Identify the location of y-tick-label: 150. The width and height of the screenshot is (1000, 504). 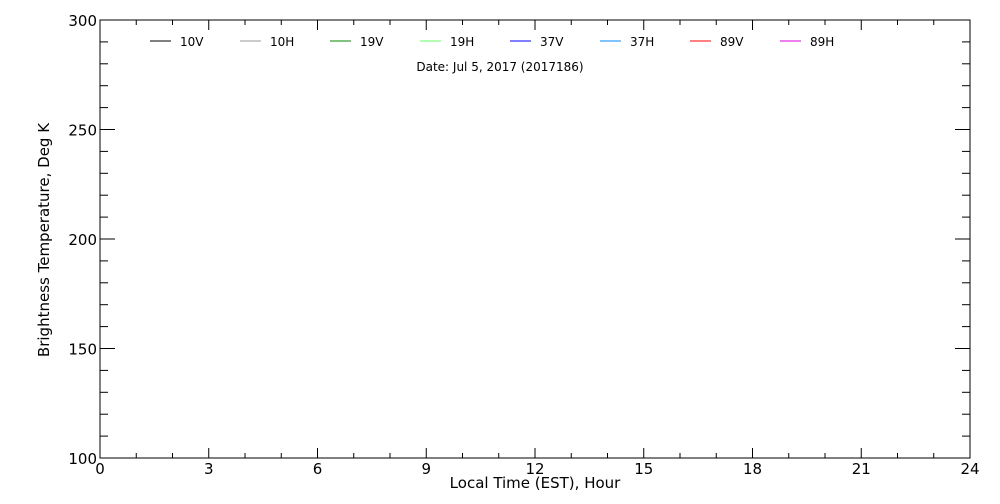
(82, 350).